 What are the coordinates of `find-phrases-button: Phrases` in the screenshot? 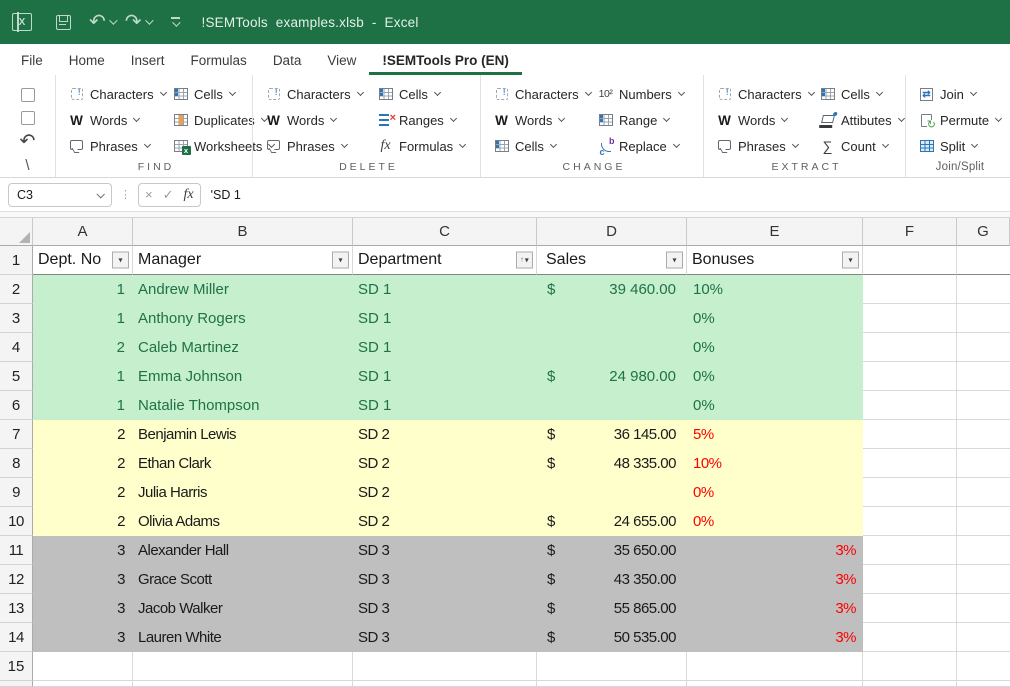 It's located at (116, 146).